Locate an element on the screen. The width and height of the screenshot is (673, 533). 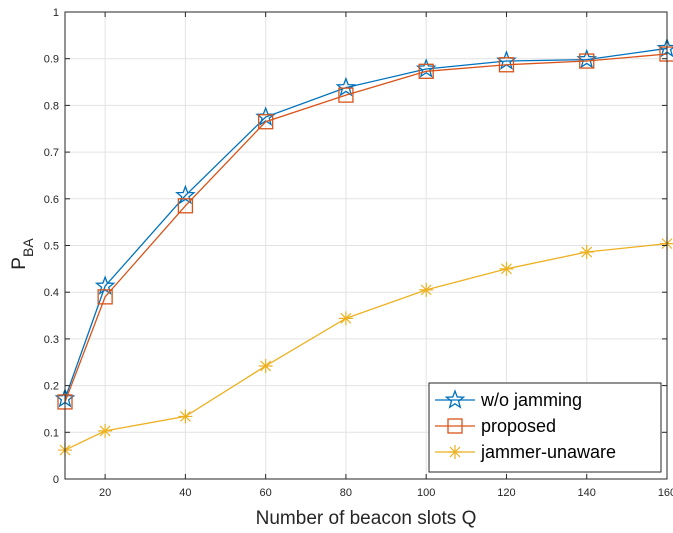
legend-marker-w-o-jamming is located at coordinates (455, 399).